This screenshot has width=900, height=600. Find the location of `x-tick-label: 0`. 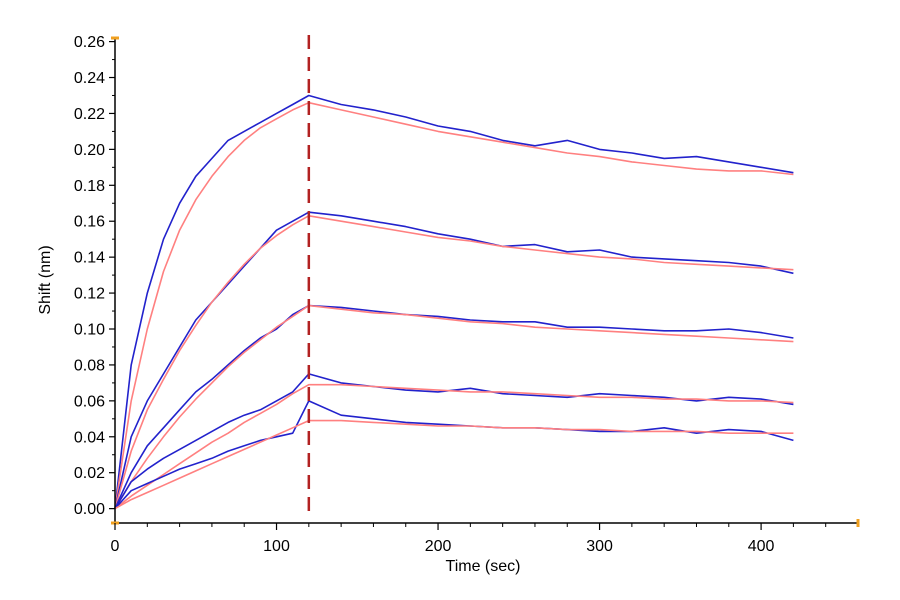

x-tick-label: 0 is located at coordinates (115, 546).